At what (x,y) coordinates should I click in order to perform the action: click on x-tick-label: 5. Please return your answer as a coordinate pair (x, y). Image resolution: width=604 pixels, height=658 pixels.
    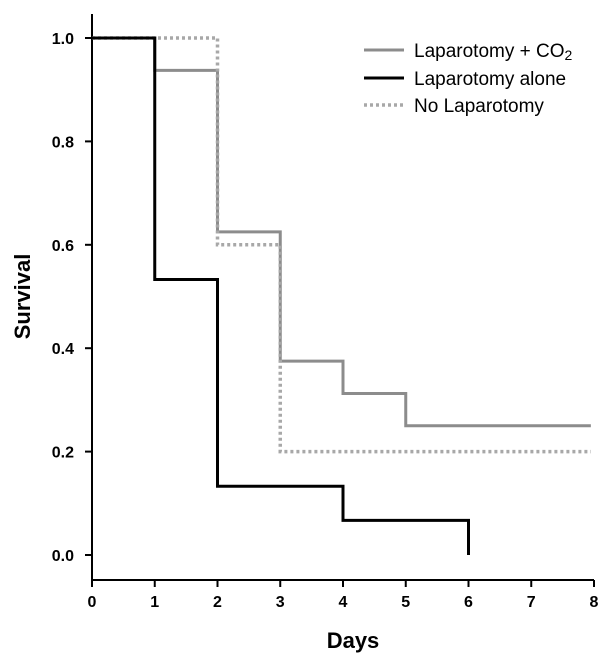
    Looking at the image, I should click on (405, 602).